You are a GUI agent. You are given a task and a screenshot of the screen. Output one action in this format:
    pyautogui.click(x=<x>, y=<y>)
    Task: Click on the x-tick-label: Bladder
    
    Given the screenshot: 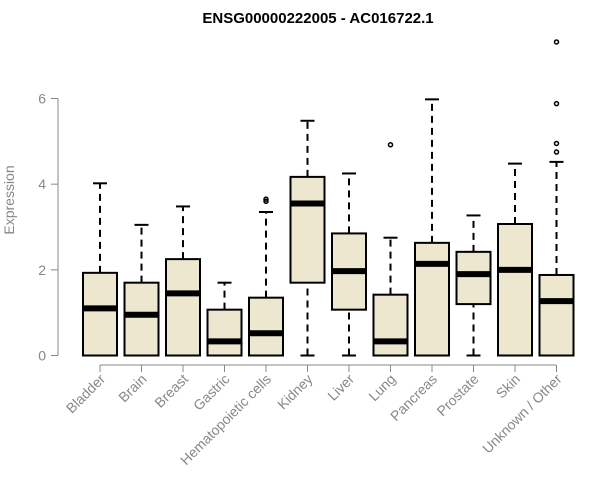 What is the action you would take?
    pyautogui.click(x=86, y=394)
    